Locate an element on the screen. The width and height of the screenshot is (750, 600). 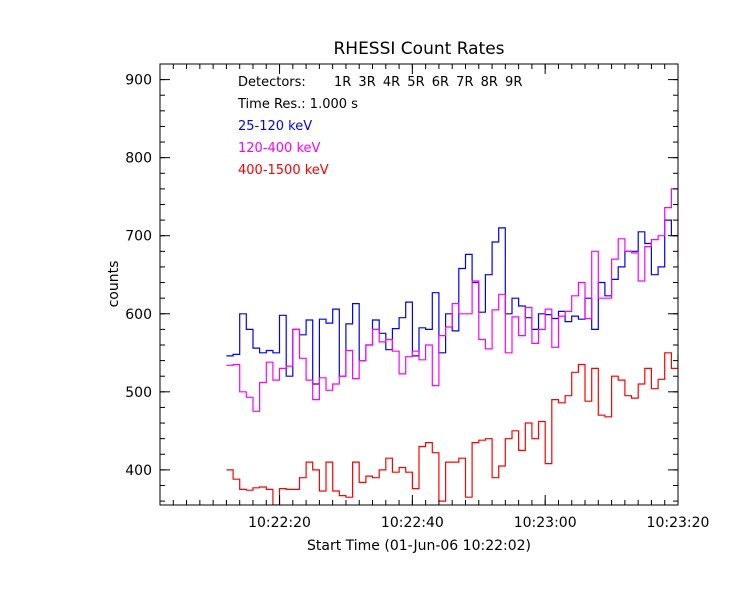
x-tick-label: 10:22:20 is located at coordinates (279, 523).